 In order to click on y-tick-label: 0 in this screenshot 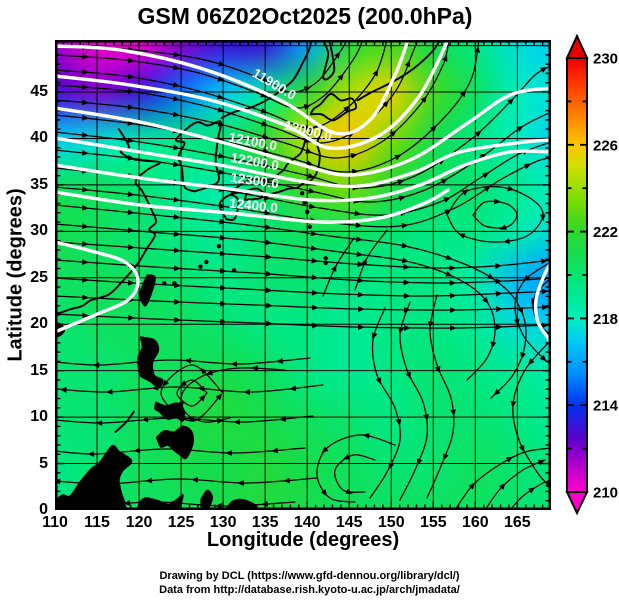, I will do `click(43, 509)`.